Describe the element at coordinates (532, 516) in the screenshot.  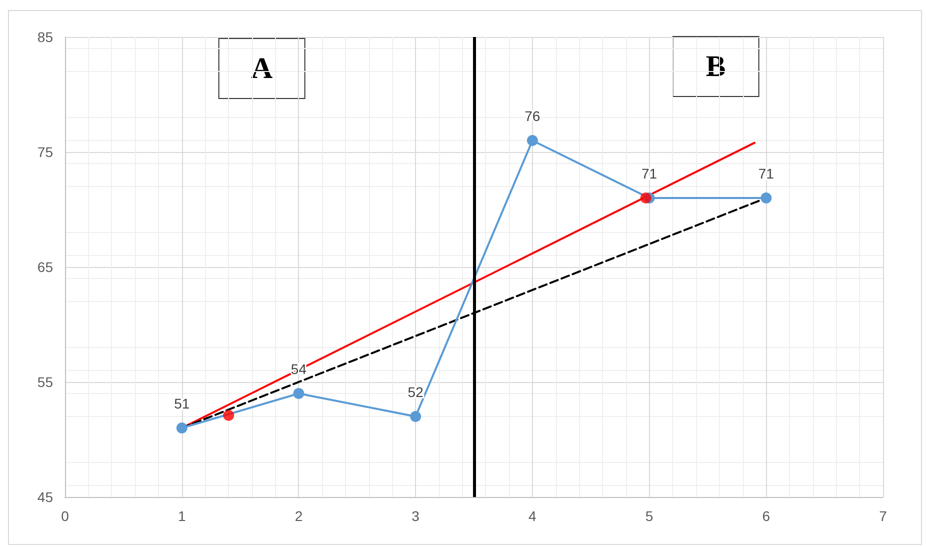
I see `x-tick-label: 4` at that location.